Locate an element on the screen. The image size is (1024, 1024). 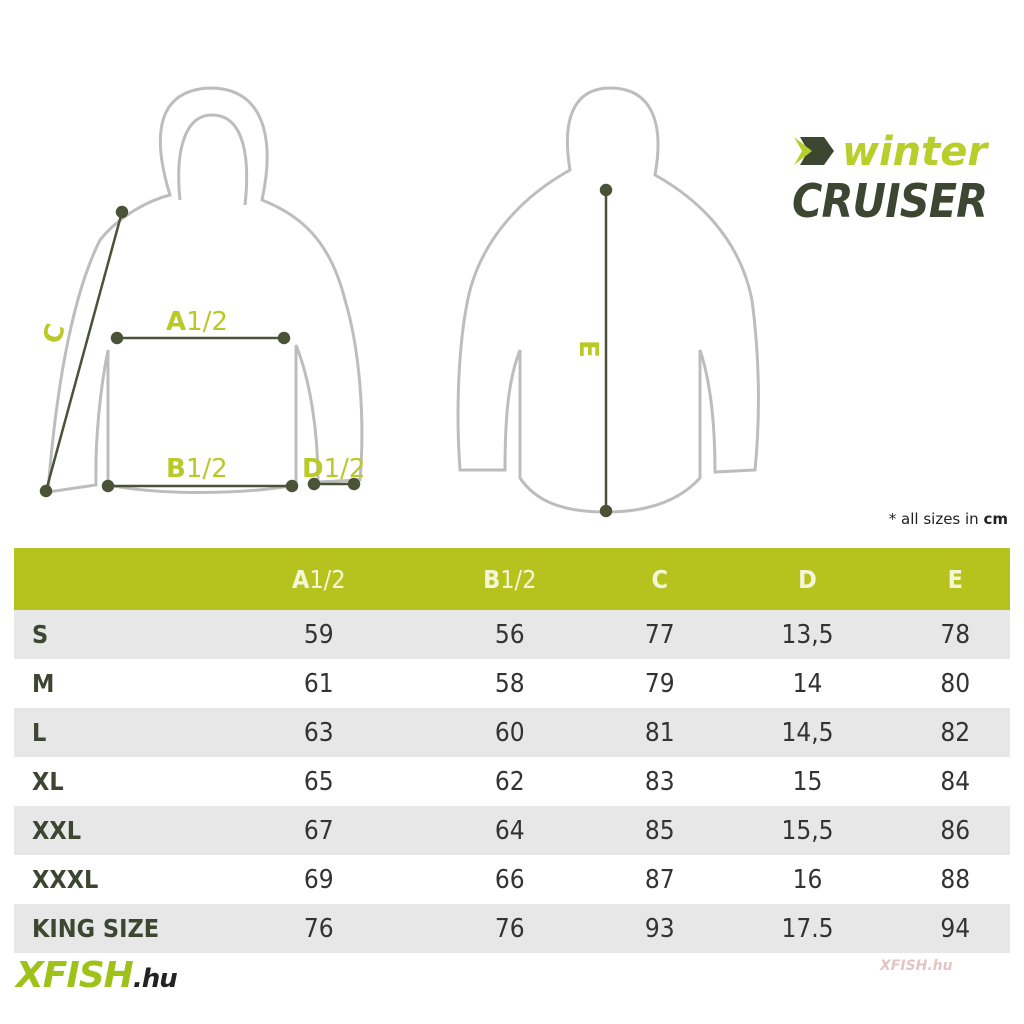
measurement-cell: 58 is located at coordinates (509, 683).